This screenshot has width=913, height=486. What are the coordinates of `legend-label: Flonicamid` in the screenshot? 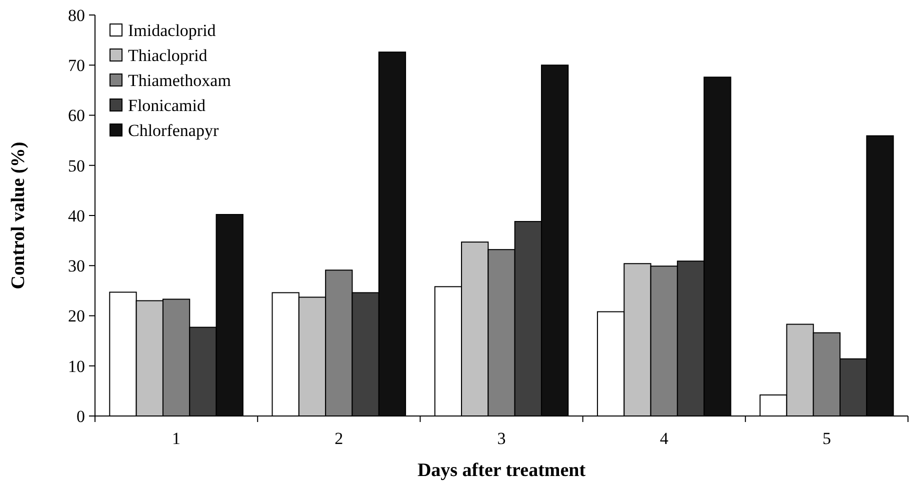 It's located at (167, 105).